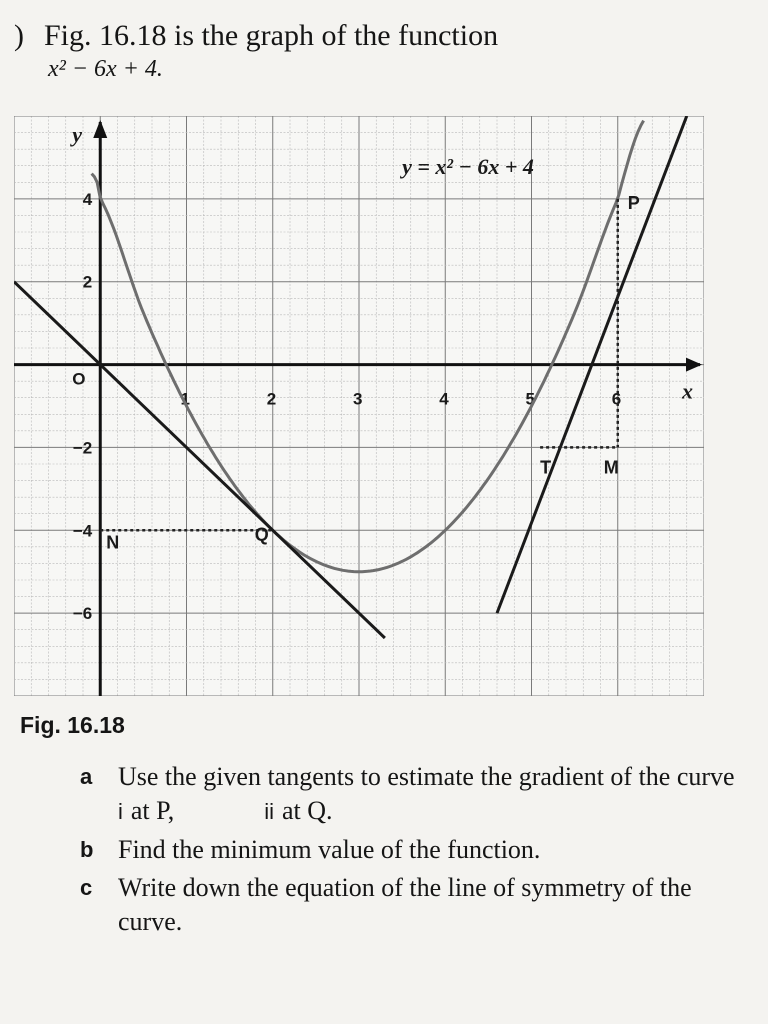 The image size is (768, 1024). Describe the element at coordinates (83, 530) in the screenshot. I see `y-tick-label: −4` at that location.